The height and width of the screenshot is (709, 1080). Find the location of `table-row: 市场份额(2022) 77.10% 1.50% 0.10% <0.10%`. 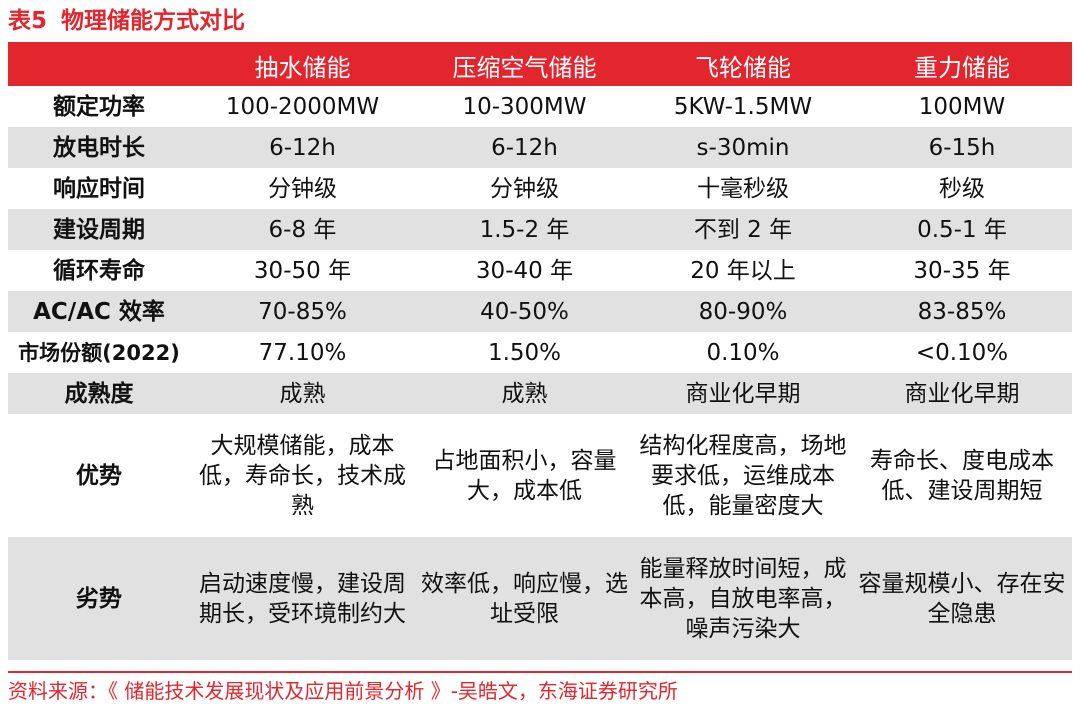

table-row: 市场份额(2022) 77.10% 1.50% 0.10% <0.10% is located at coordinates (540, 352).